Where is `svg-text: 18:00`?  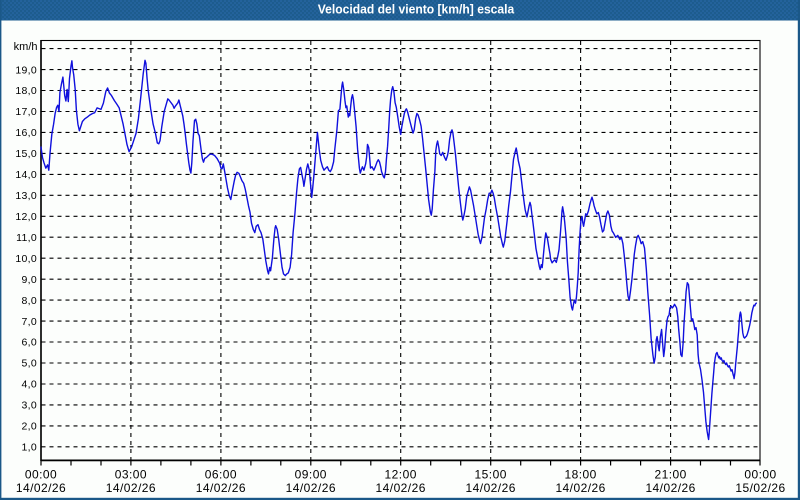
svg-text: 18:00 is located at coordinates (580, 475).